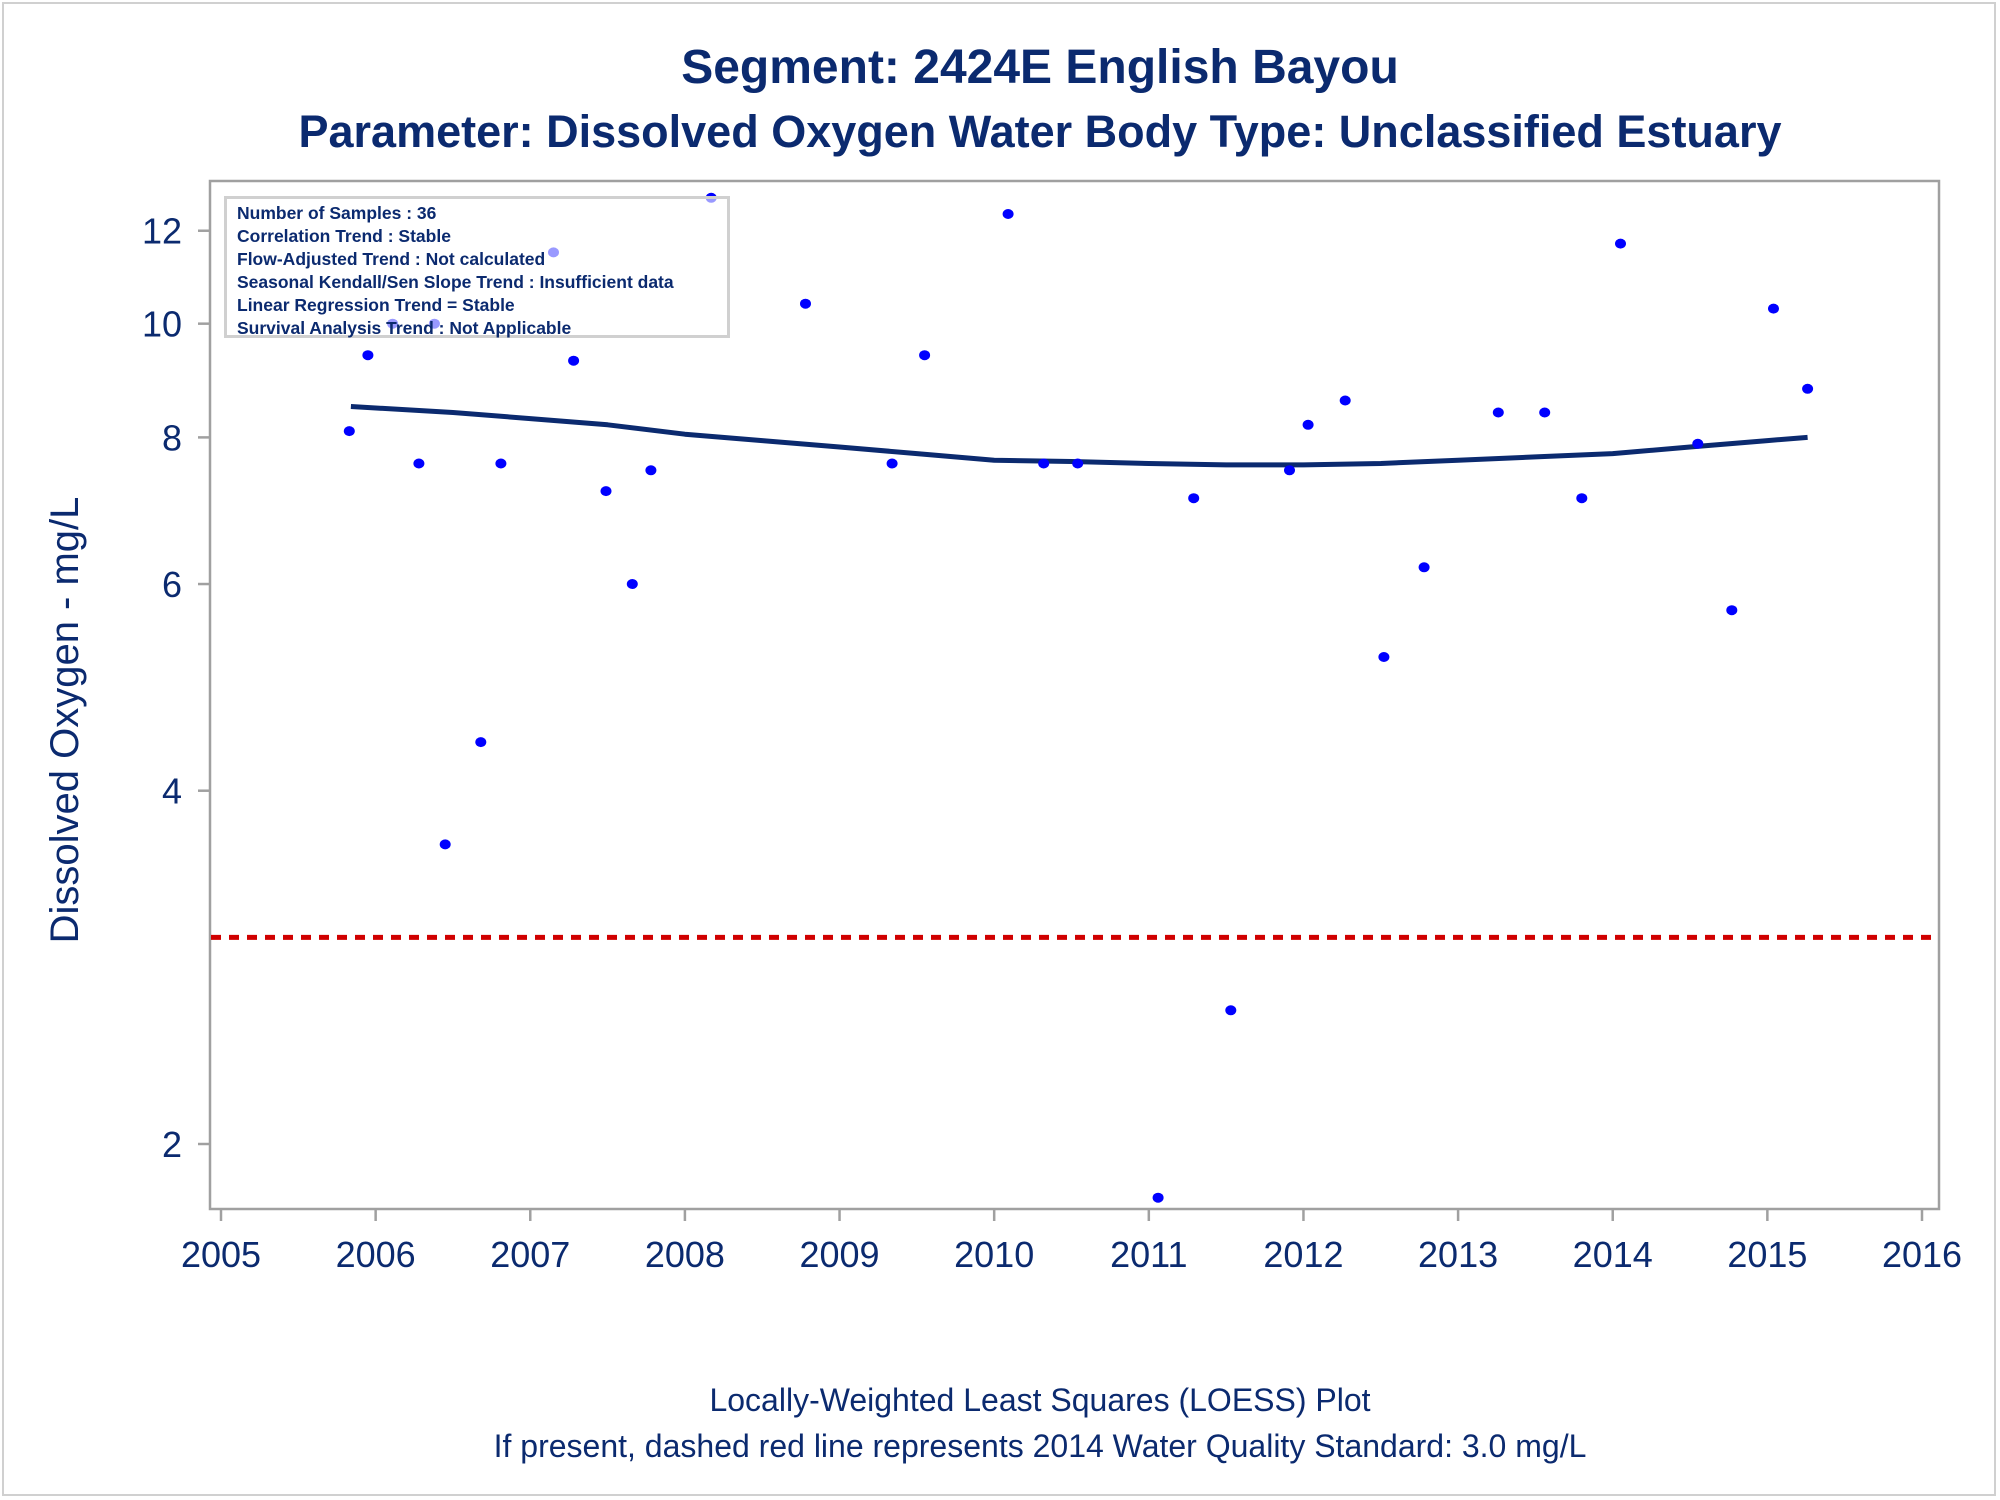 The height and width of the screenshot is (1500, 2000). I want to click on x-tick-label: 2006, so click(376, 1254).